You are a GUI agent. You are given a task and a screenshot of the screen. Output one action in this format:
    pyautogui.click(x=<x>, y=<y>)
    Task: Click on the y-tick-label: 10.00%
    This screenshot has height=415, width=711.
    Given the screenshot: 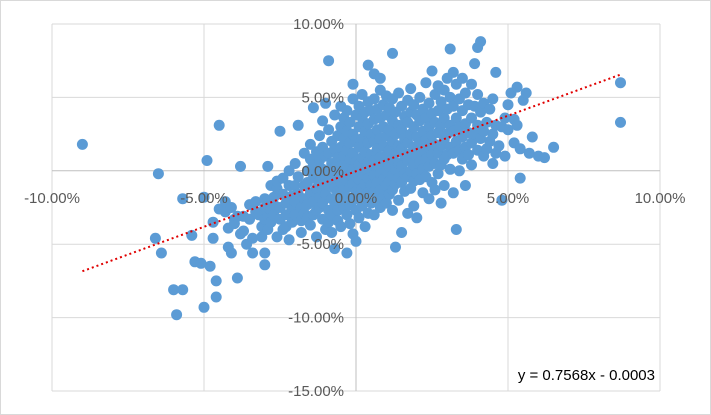 What is the action you would take?
    pyautogui.click(x=318, y=24)
    